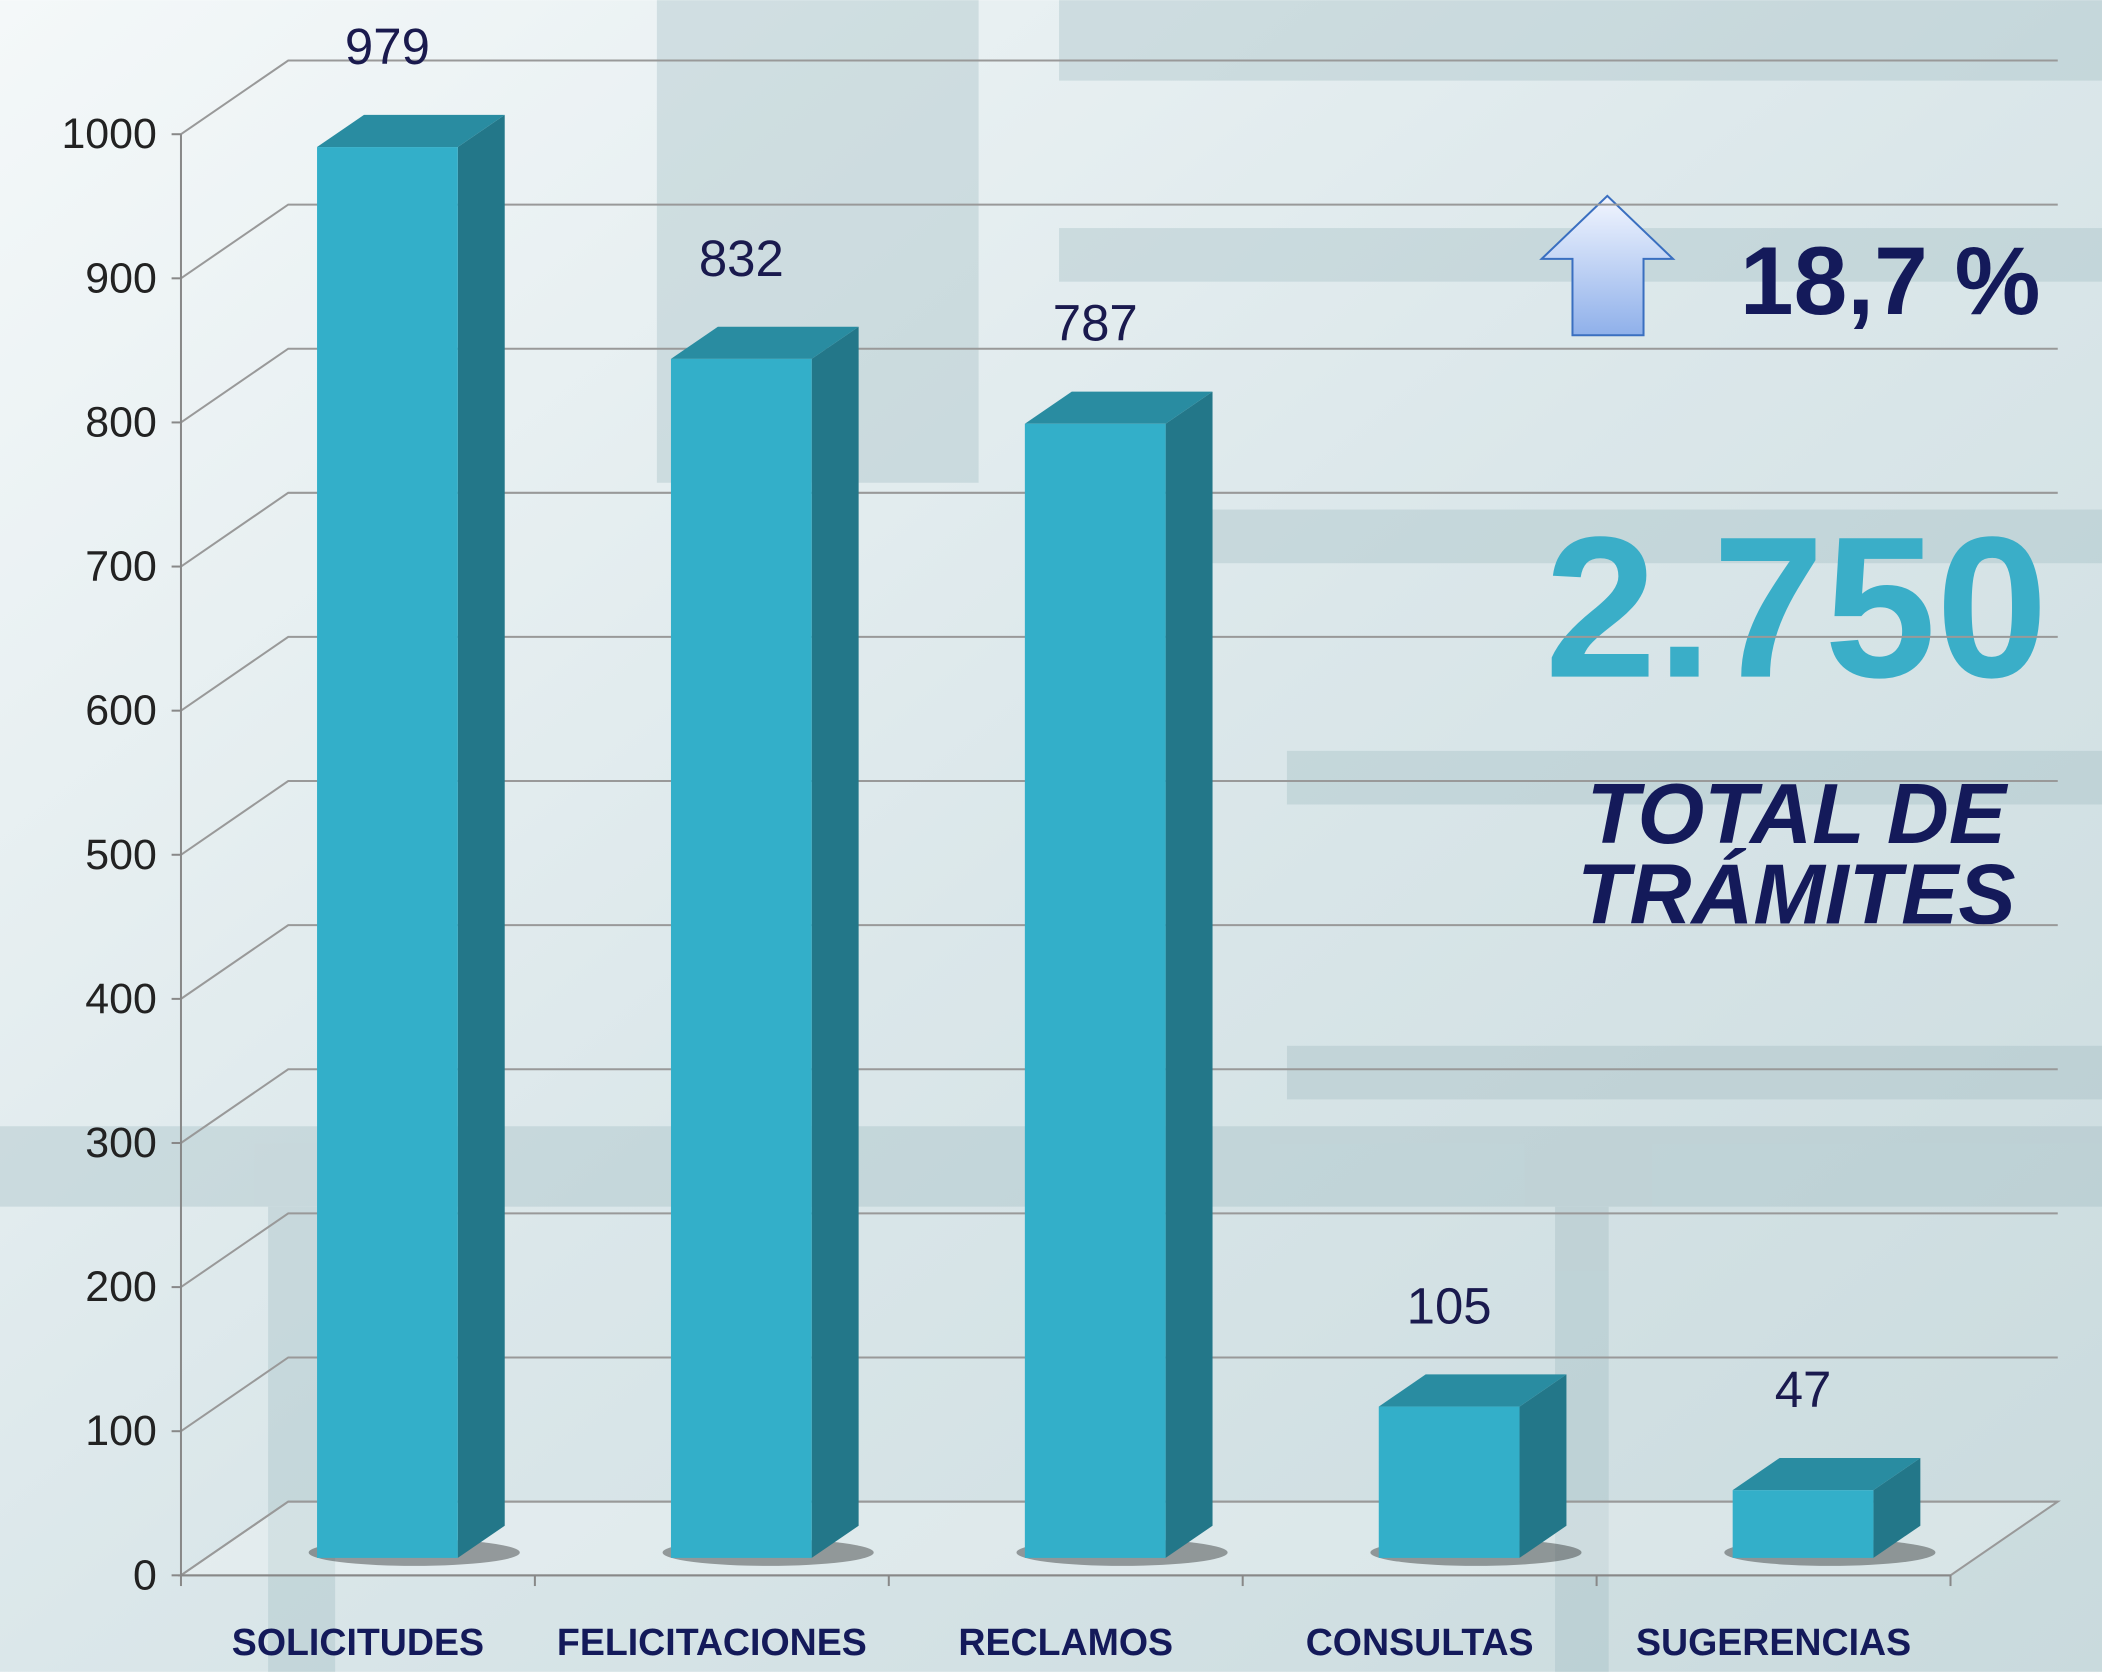 The width and height of the screenshot is (2102, 1672). Describe the element at coordinates (1607, 265) in the screenshot. I see `up-arrow` at that location.